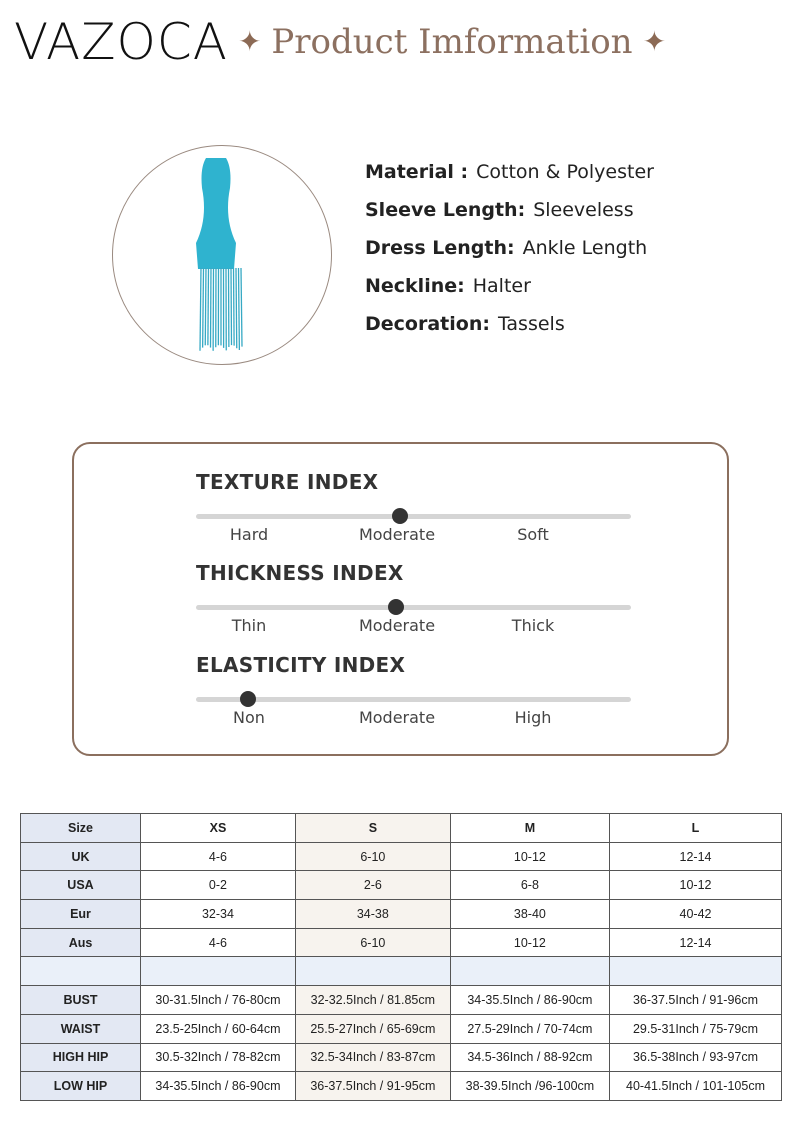 The image size is (800, 1146). I want to click on spec-value: Ankle Length, so click(585, 248).